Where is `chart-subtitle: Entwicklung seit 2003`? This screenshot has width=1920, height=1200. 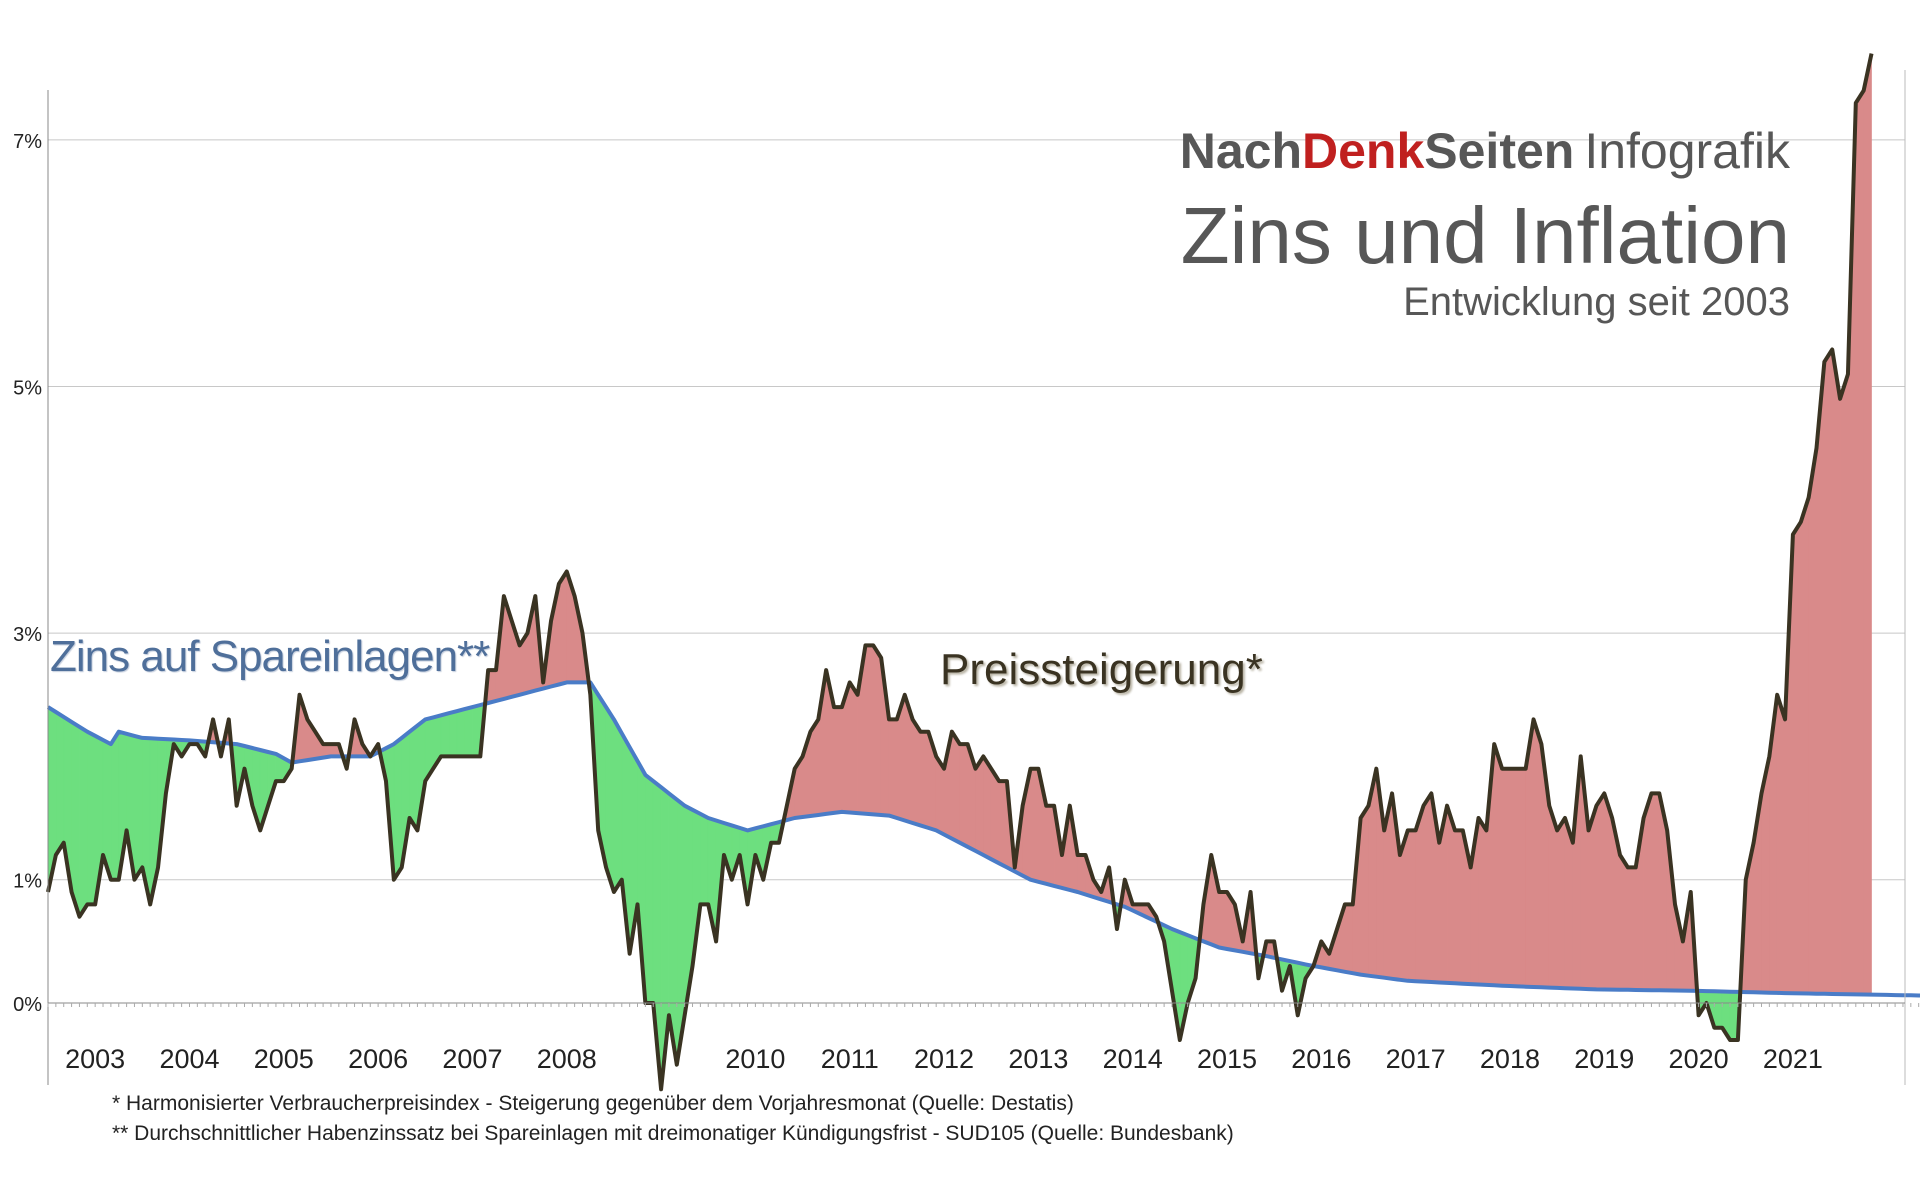 chart-subtitle: Entwicklung seit 2003 is located at coordinates (1596, 302).